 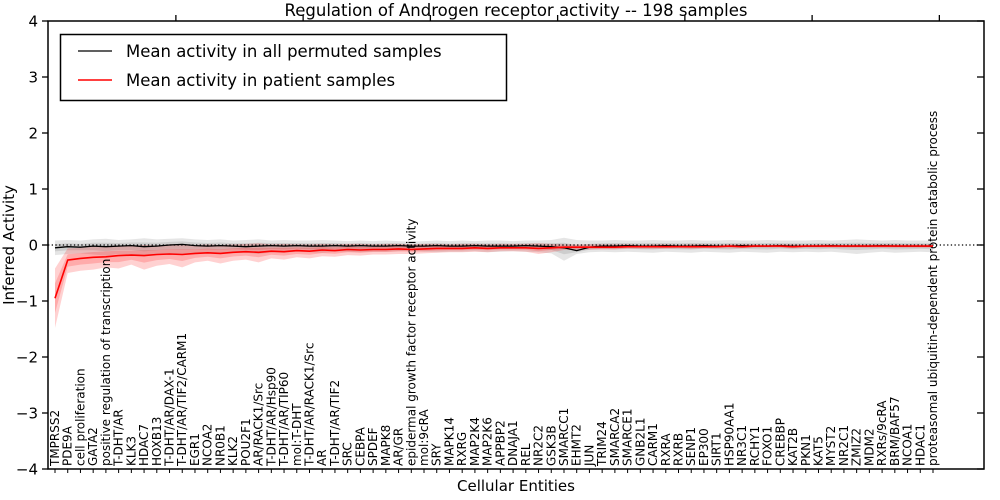 What do you see at coordinates (27, 414) in the screenshot?
I see `y-tick-label: −3` at bounding box center [27, 414].